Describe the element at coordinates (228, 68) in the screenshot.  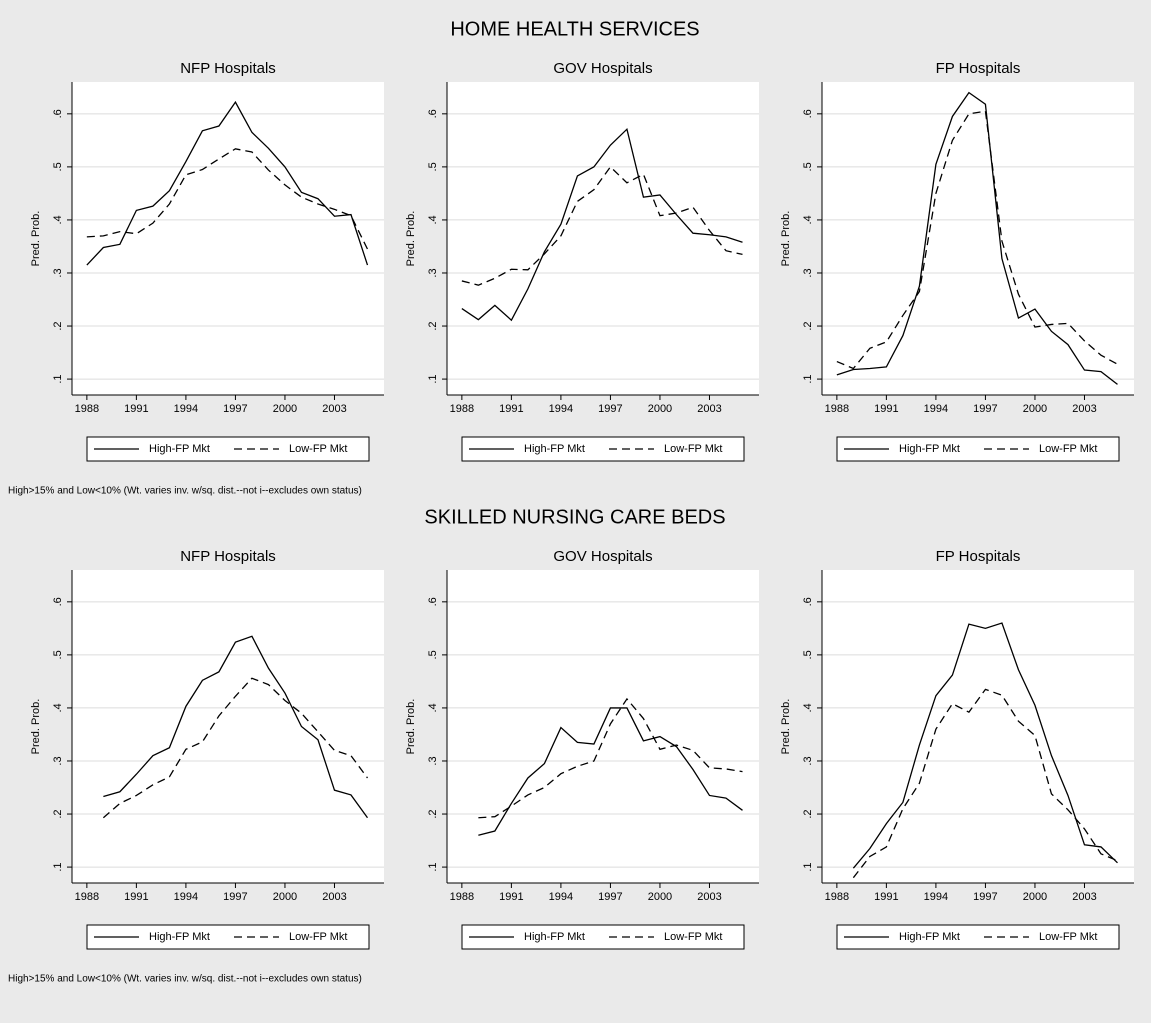
I see `chart-title: NFP Hospitals` at that location.